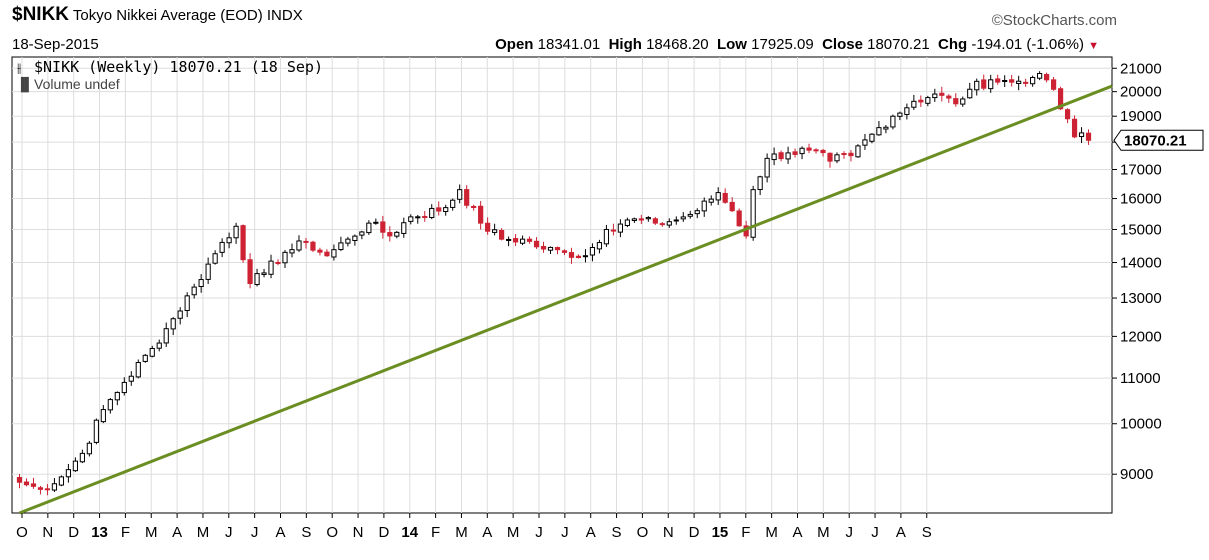 The width and height of the screenshot is (1209, 560). Describe the element at coordinates (823, 532) in the screenshot. I see `x-tick-label: M` at that location.